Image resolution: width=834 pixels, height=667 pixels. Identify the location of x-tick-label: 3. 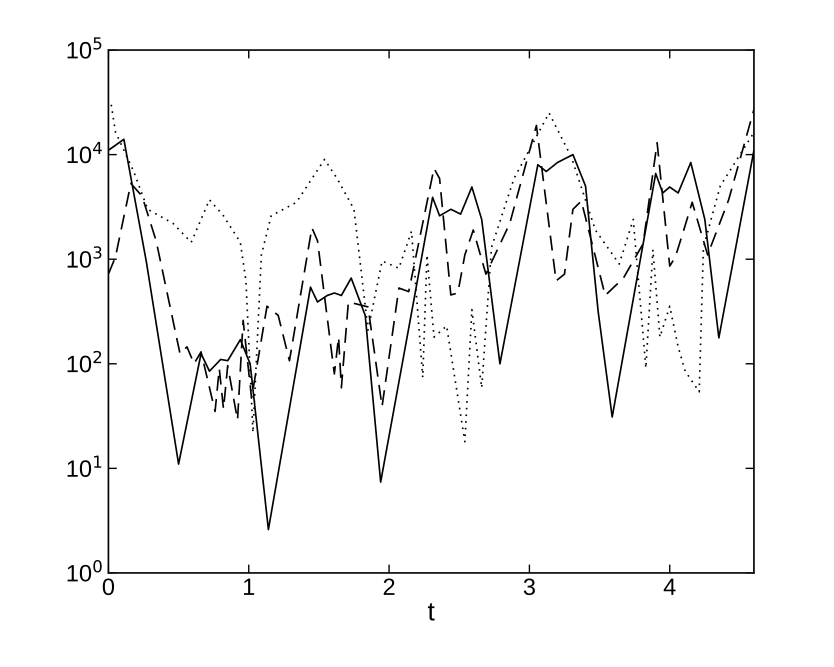
(529, 587).